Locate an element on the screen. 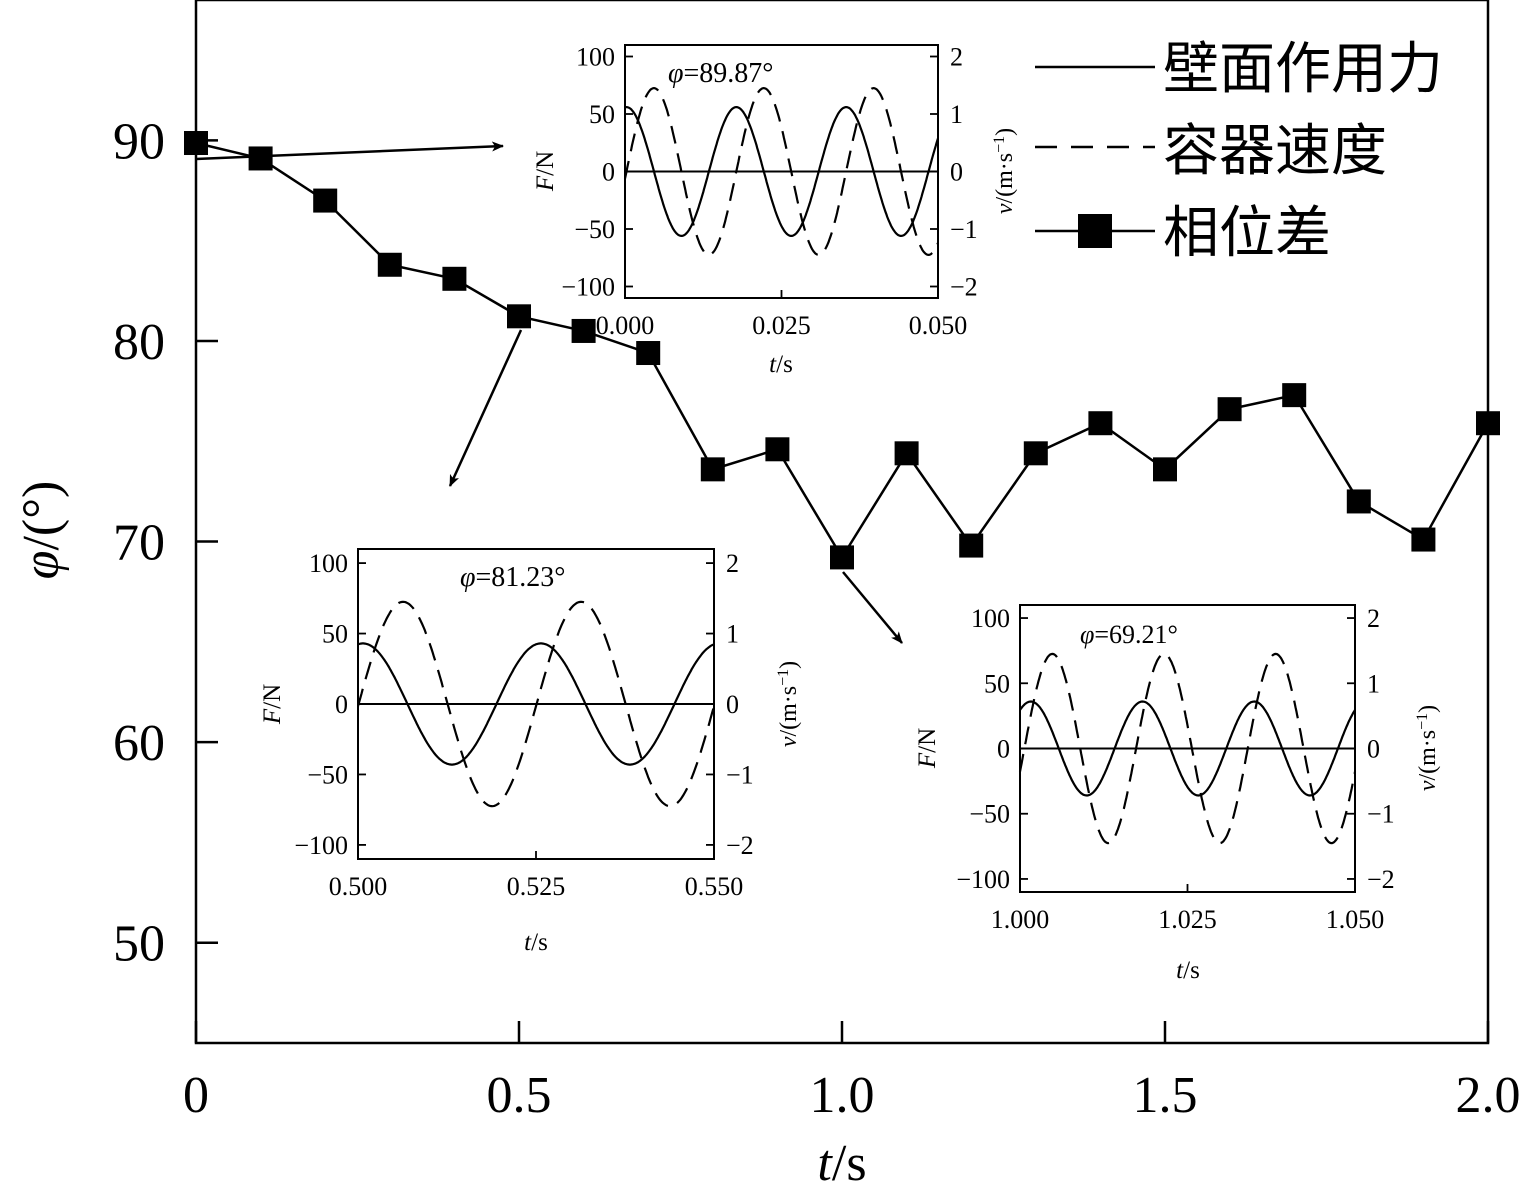  inset-1-y-left-label: F/N is located at coordinates (545, 171).